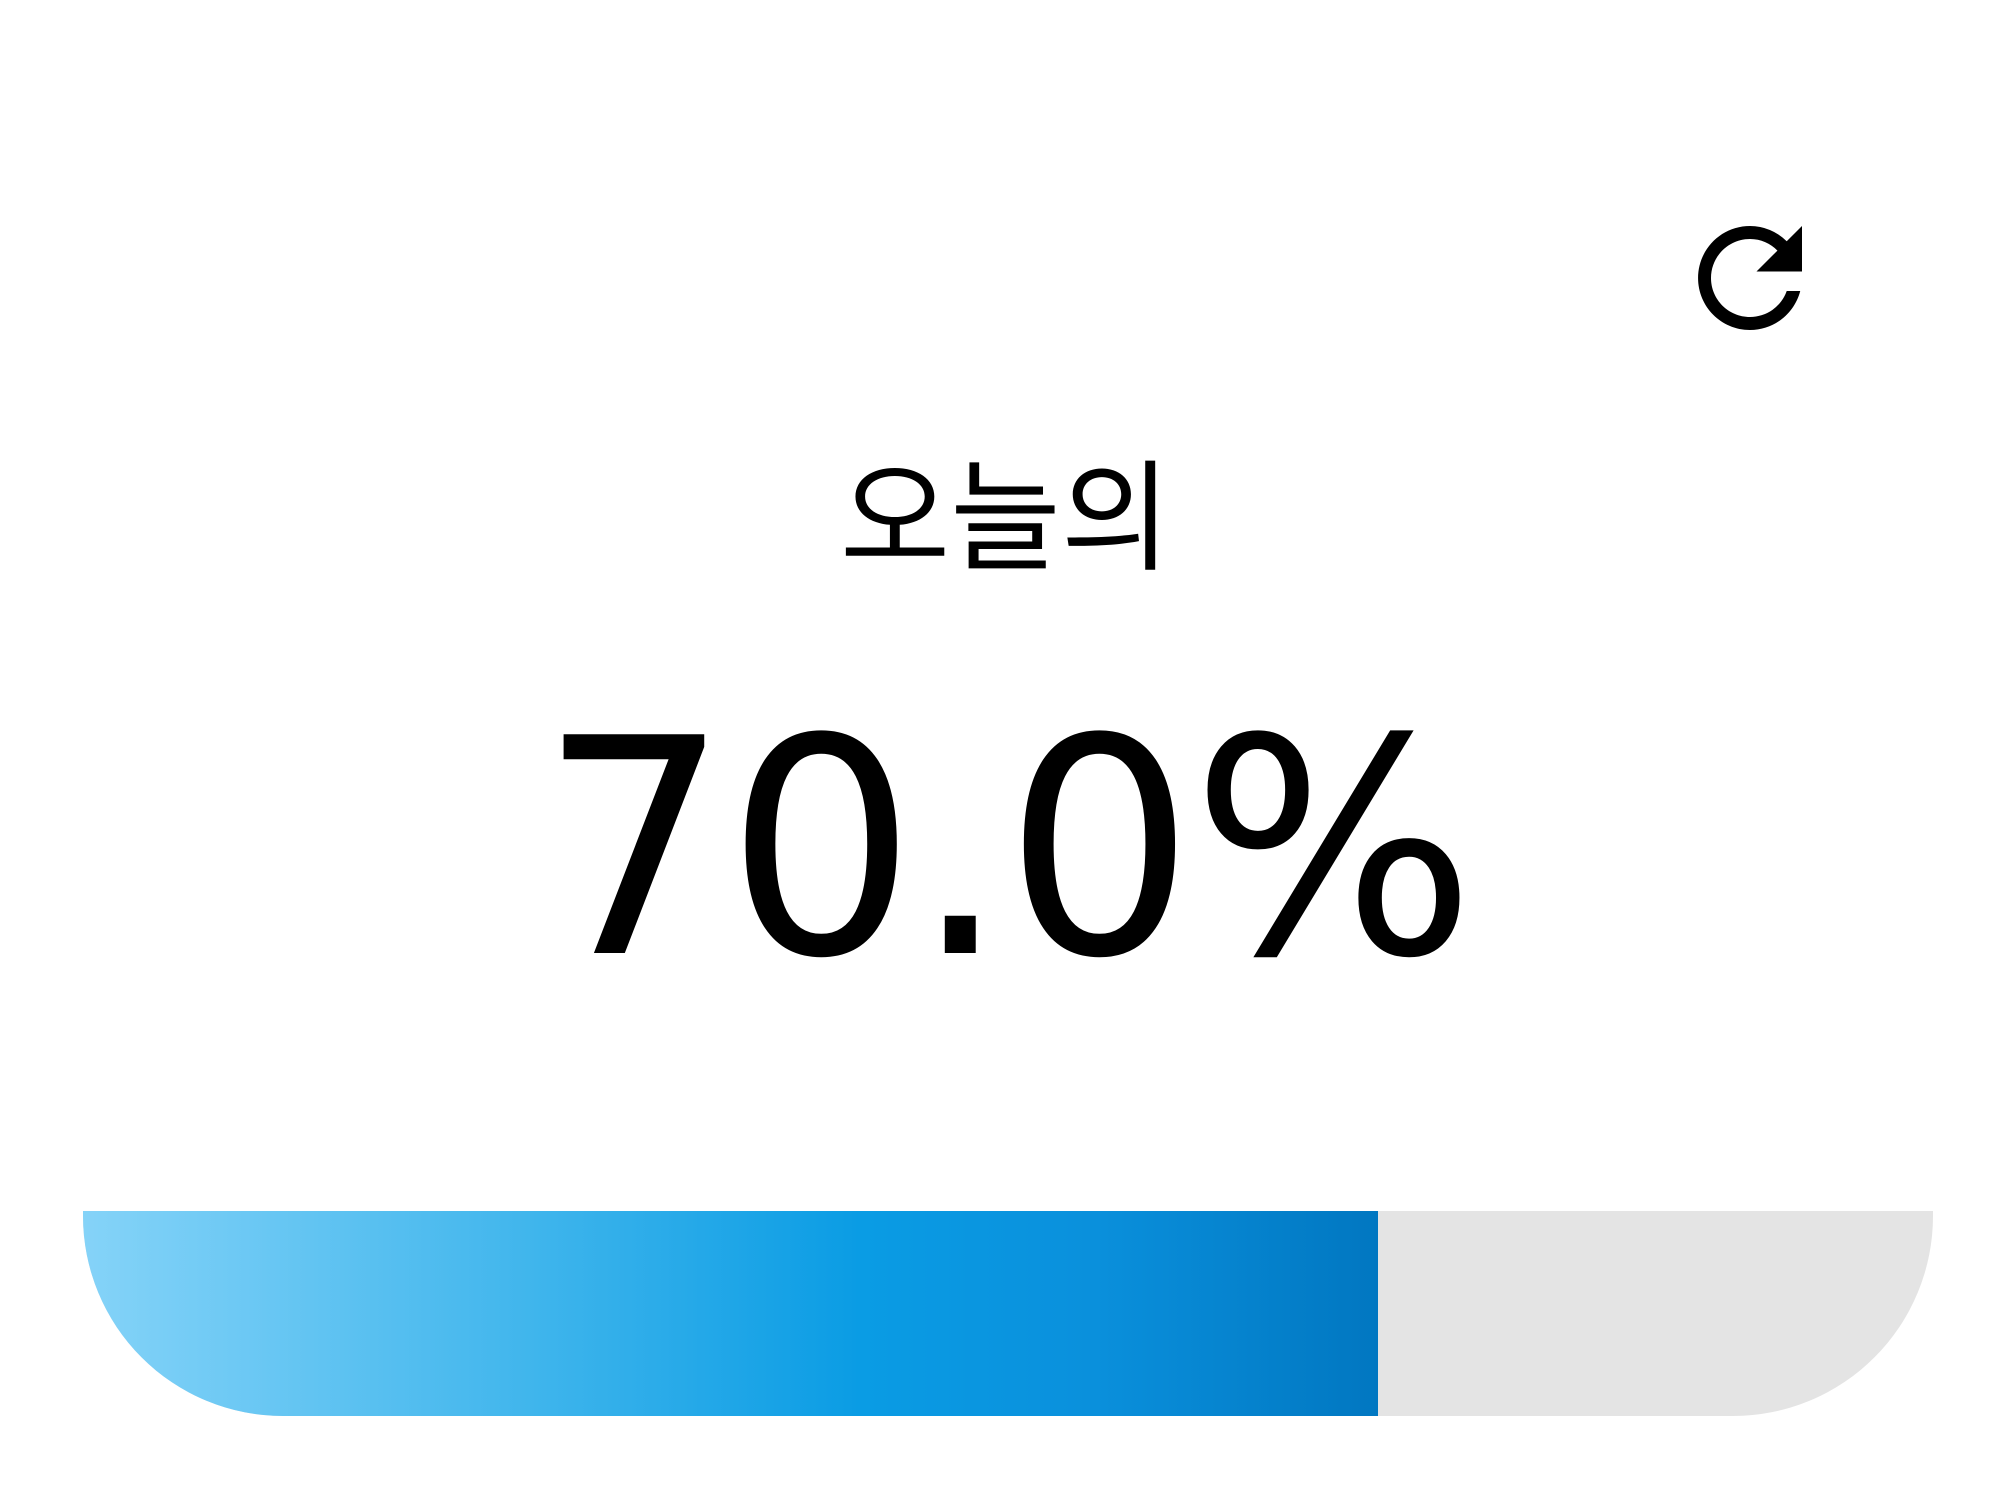  I want to click on widget-title: 오늘의, so click(1005, 519).